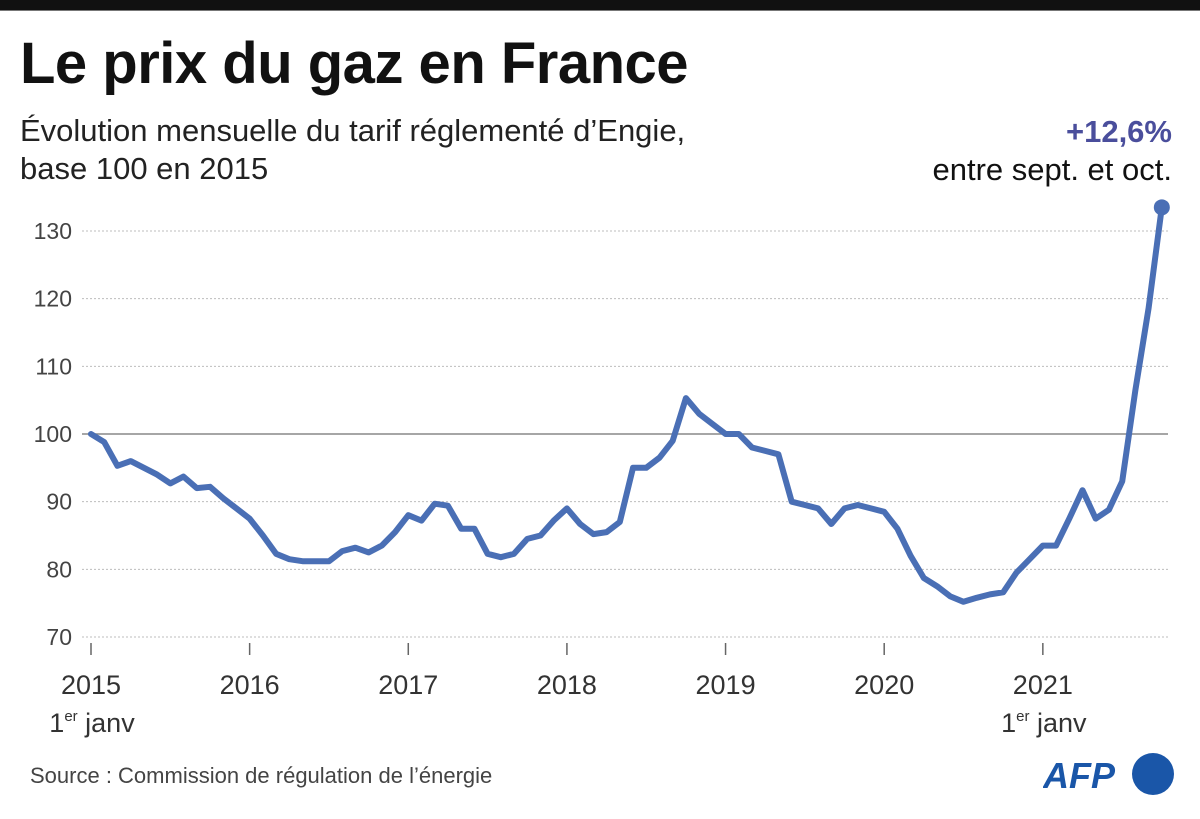 This screenshot has width=1200, height=819. I want to click on y-axis: 70 80 90 100 110 120 130, so click(53, 434).